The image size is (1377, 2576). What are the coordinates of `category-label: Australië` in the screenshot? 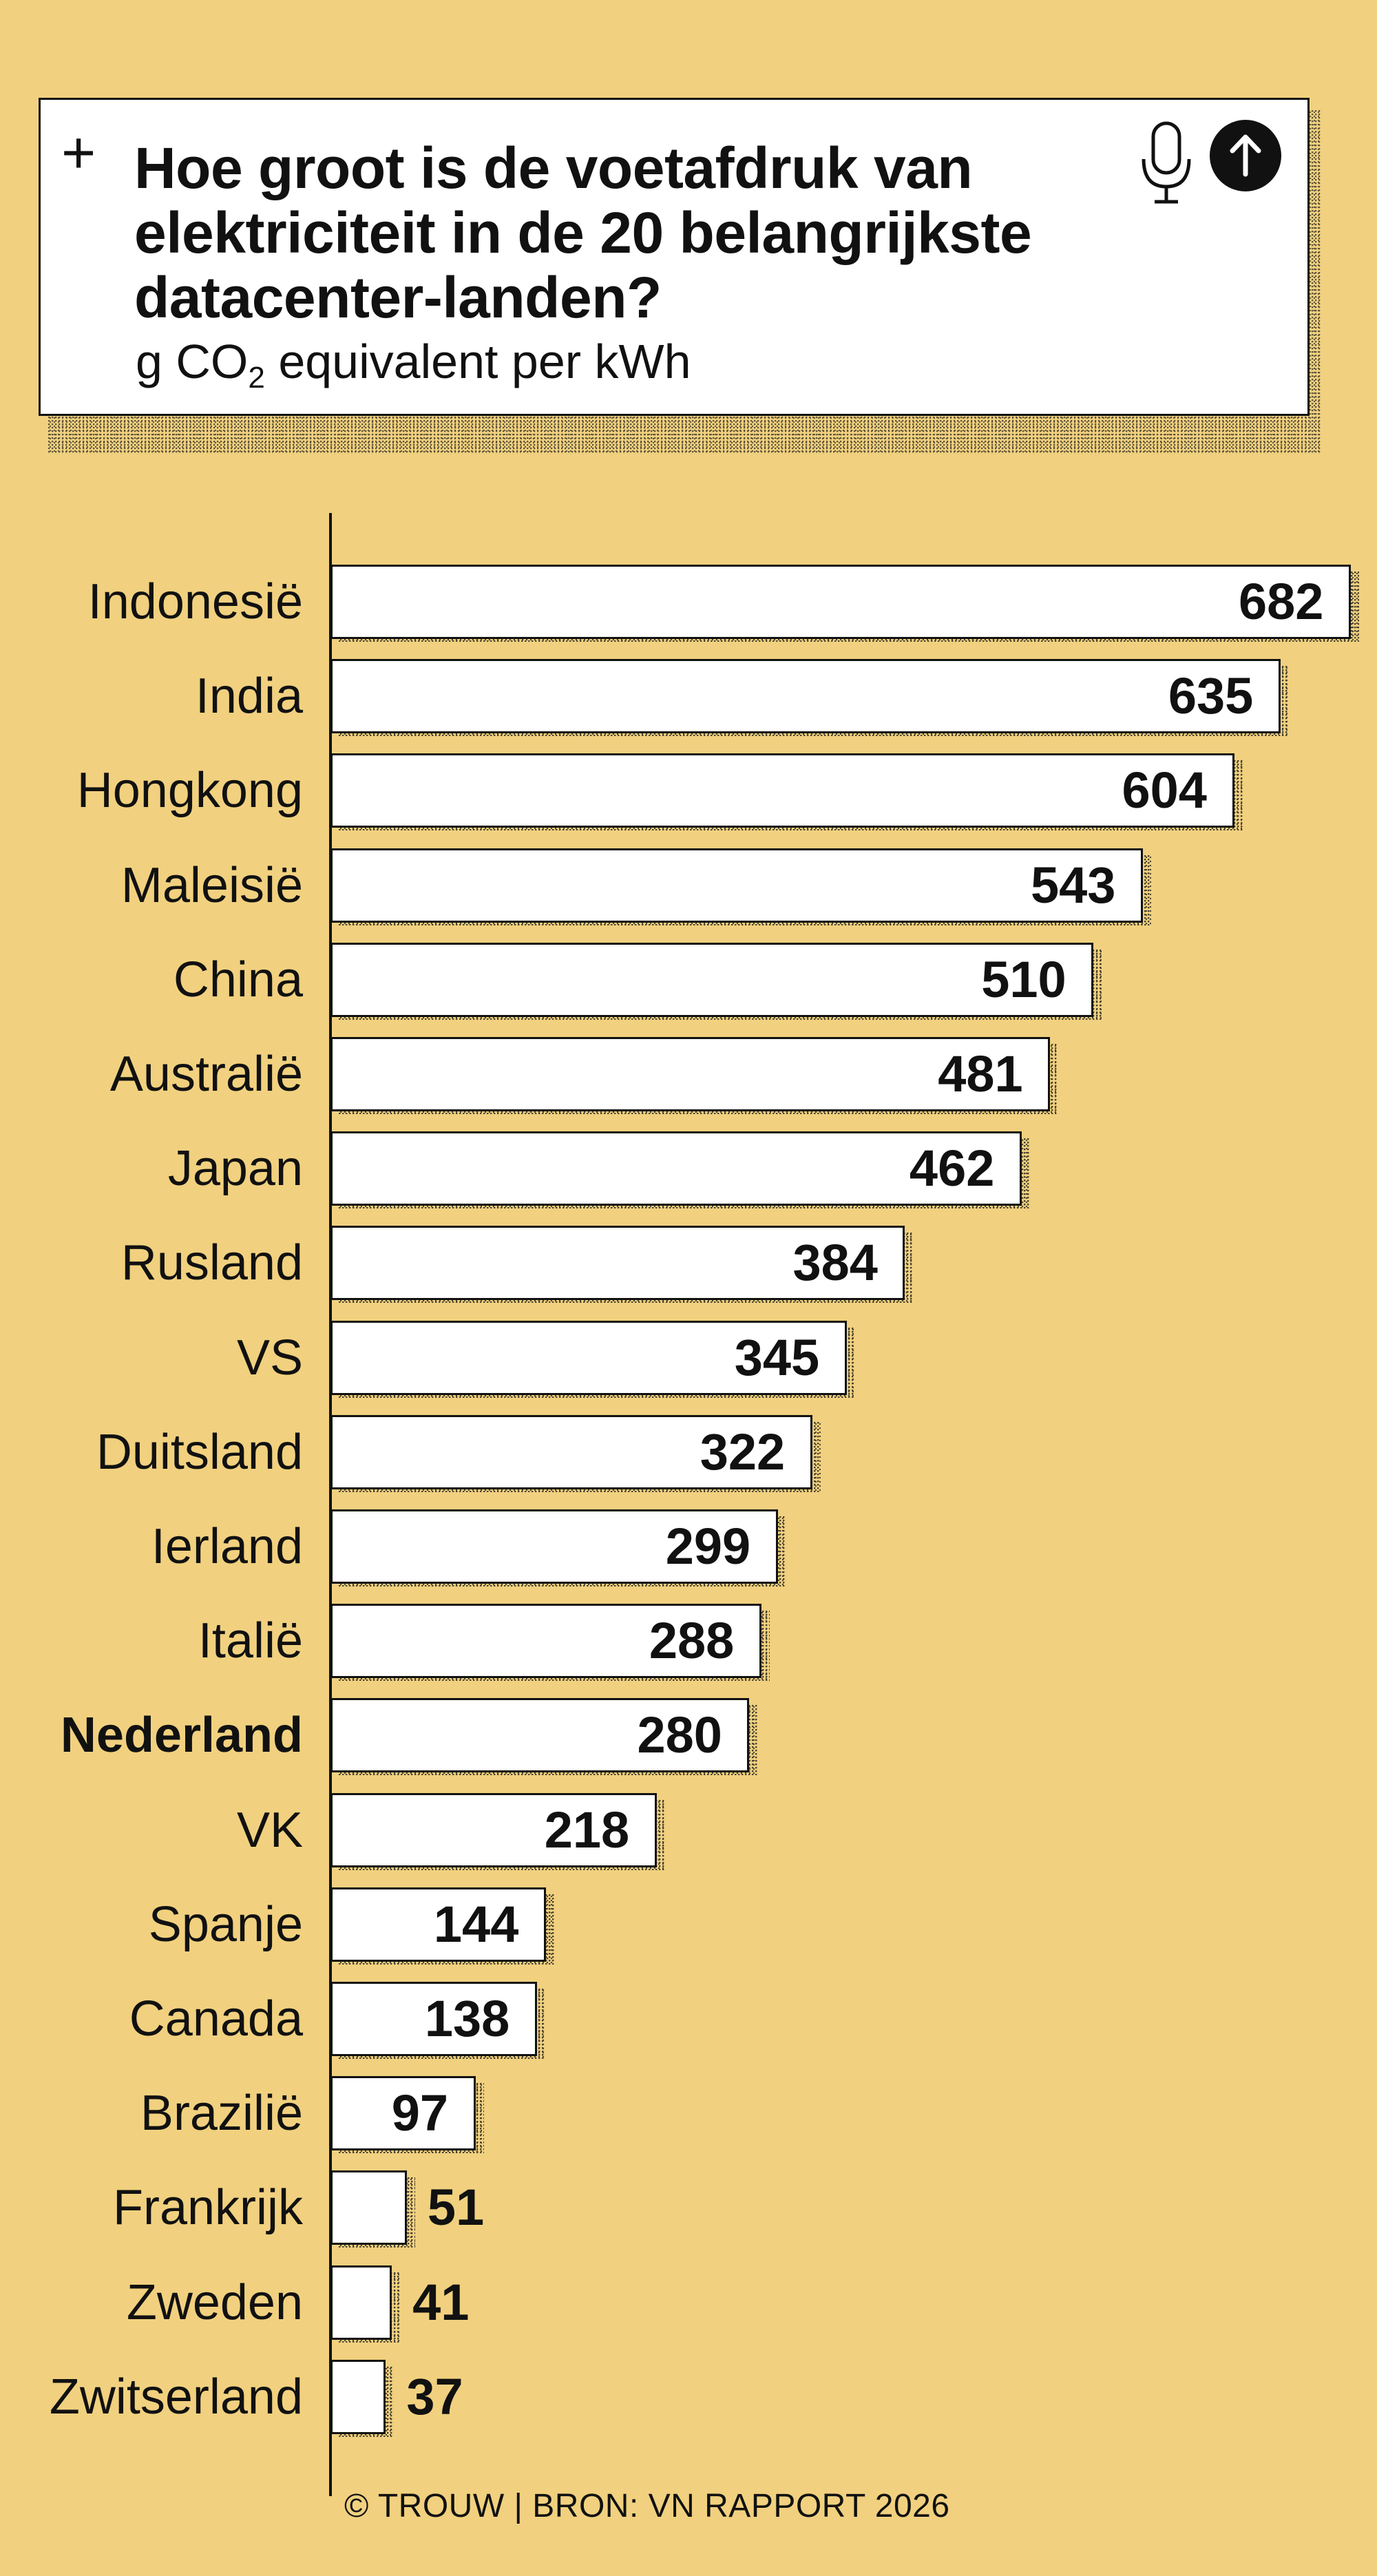 It's located at (206, 1074).